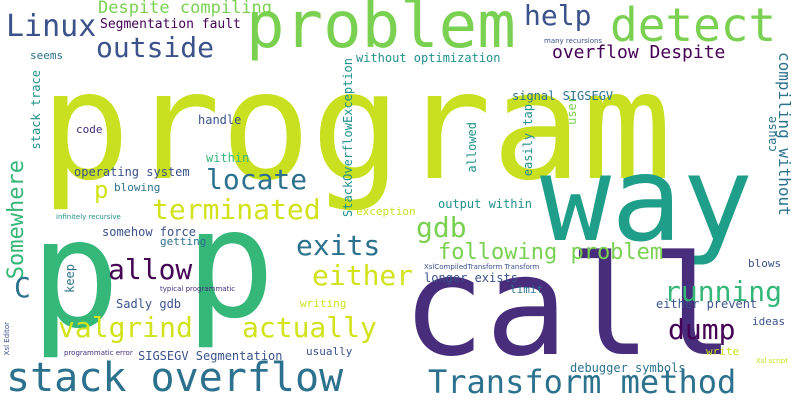  Describe the element at coordinates (257, 179) in the screenshot. I see `word-locate: locate` at that location.